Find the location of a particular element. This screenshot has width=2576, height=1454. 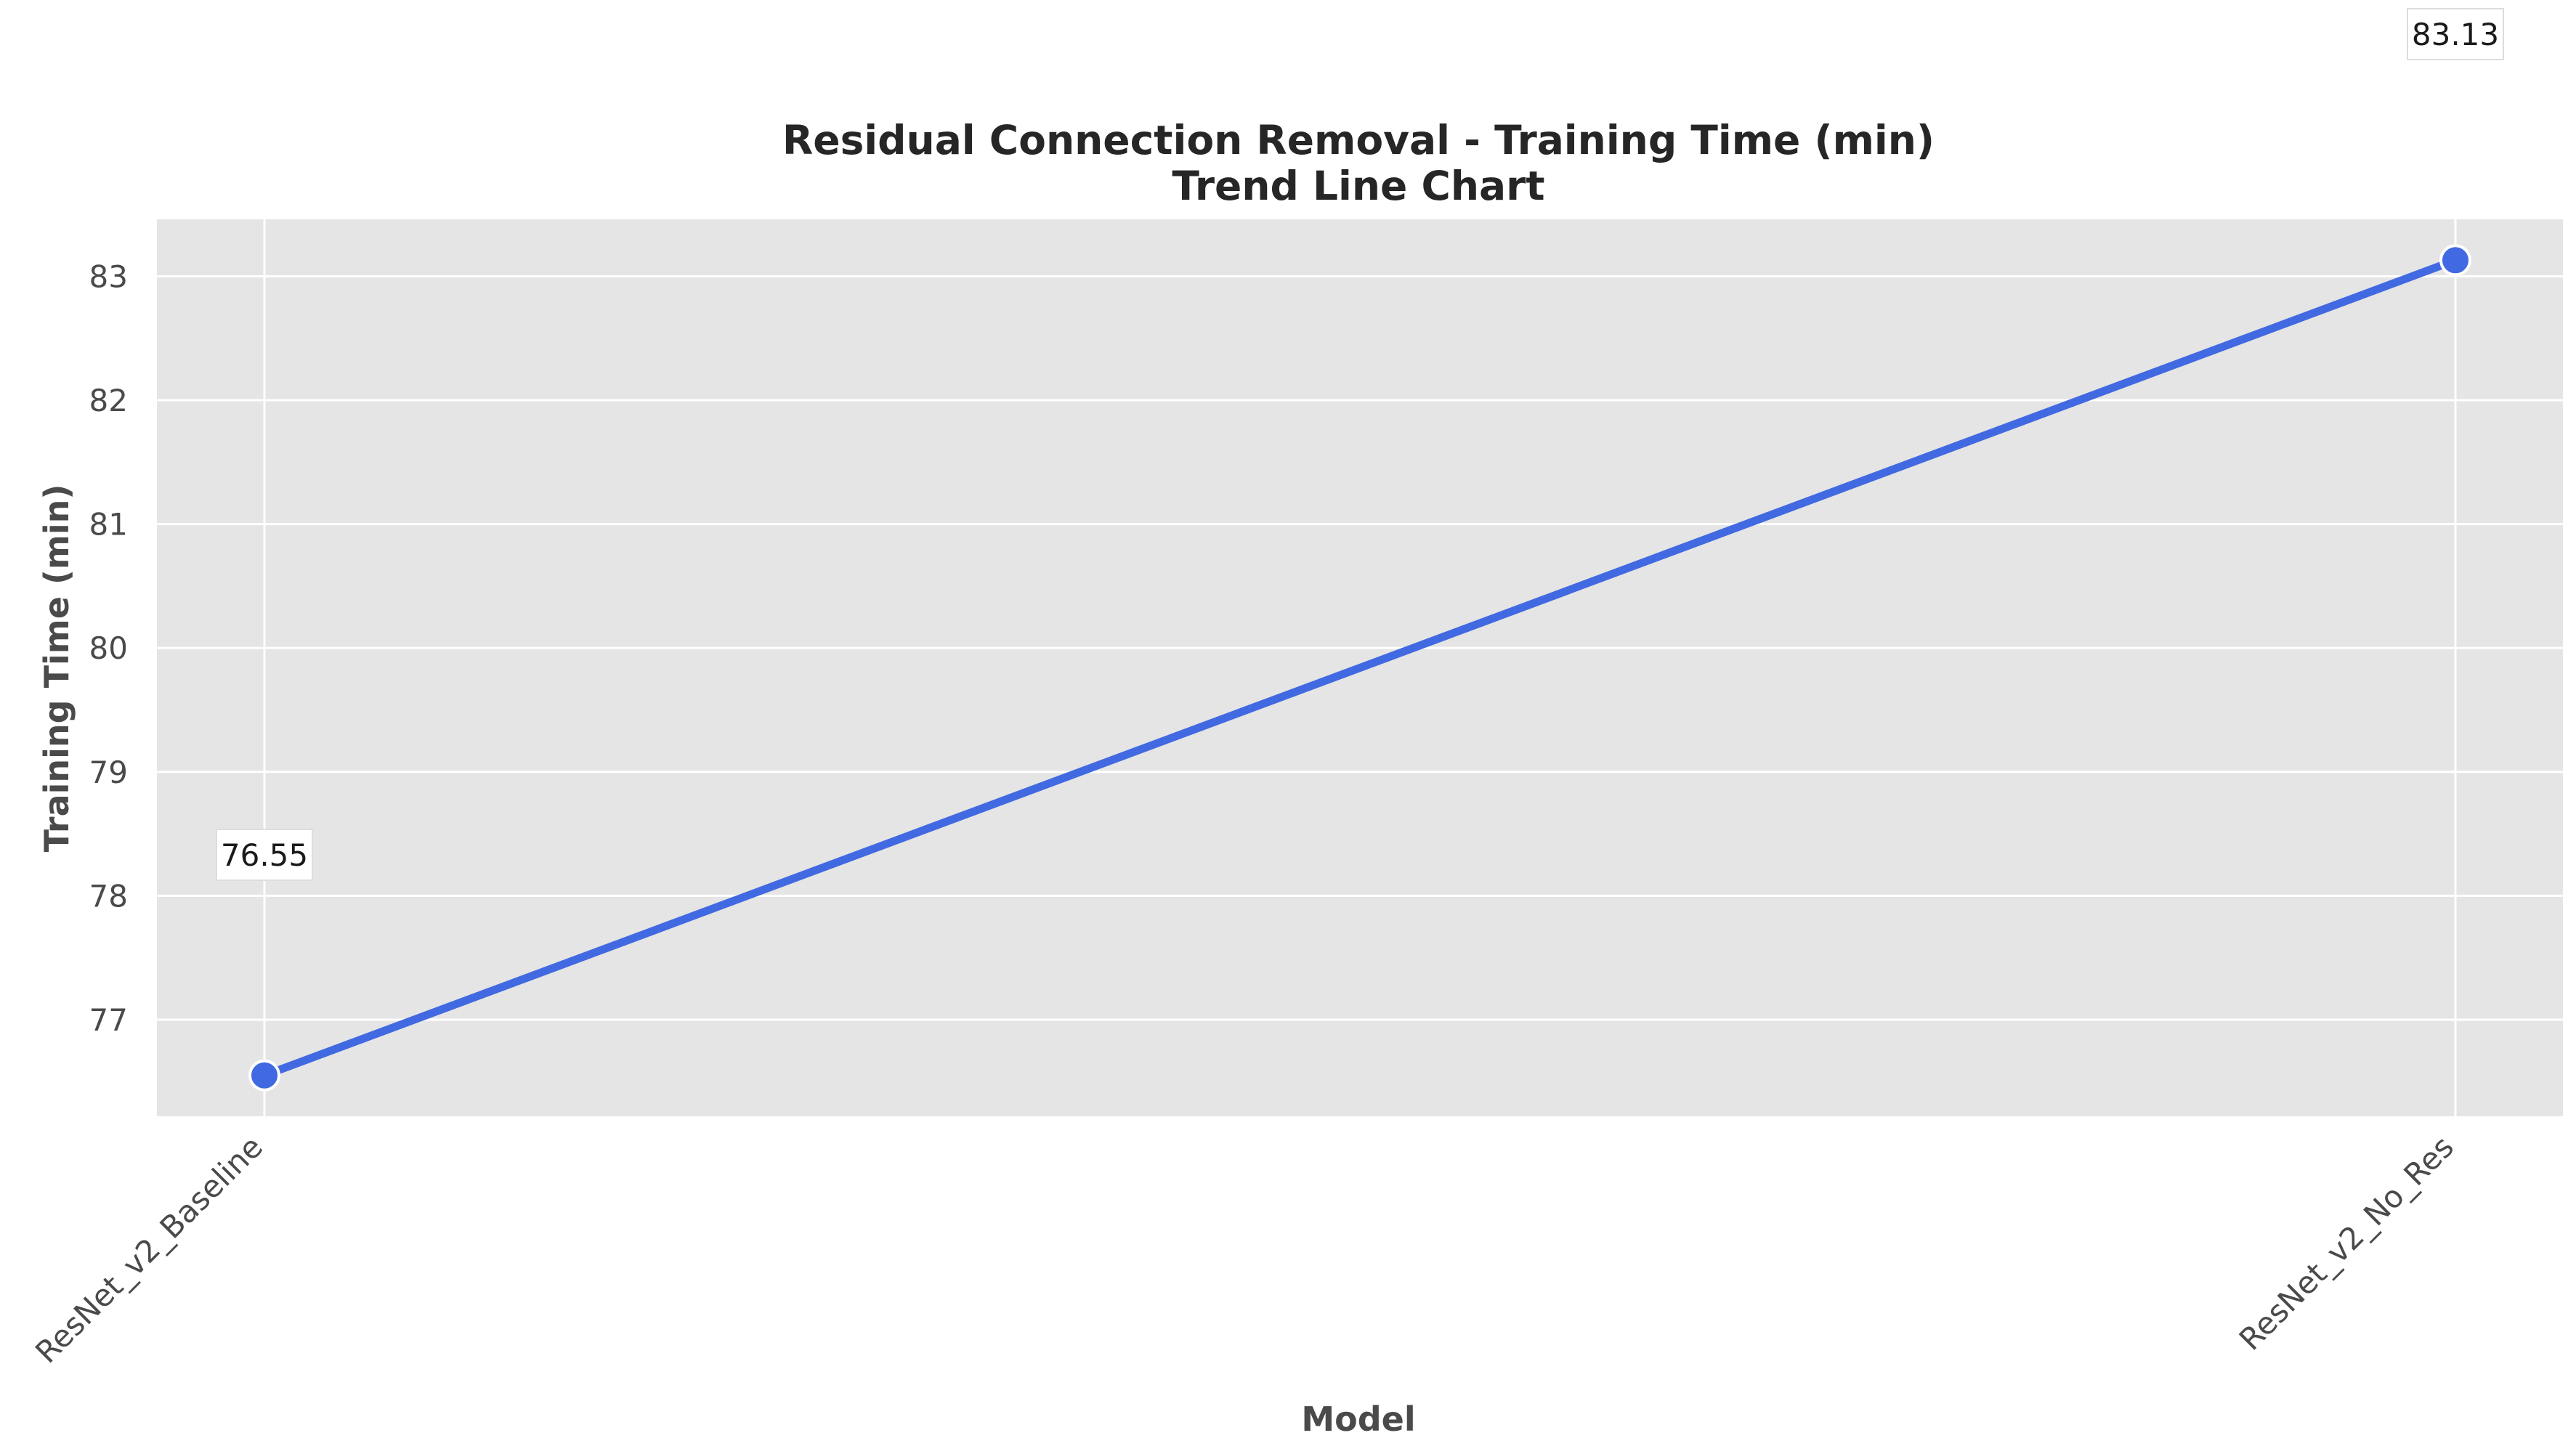

y-tick-label: 83 is located at coordinates (108, 277).